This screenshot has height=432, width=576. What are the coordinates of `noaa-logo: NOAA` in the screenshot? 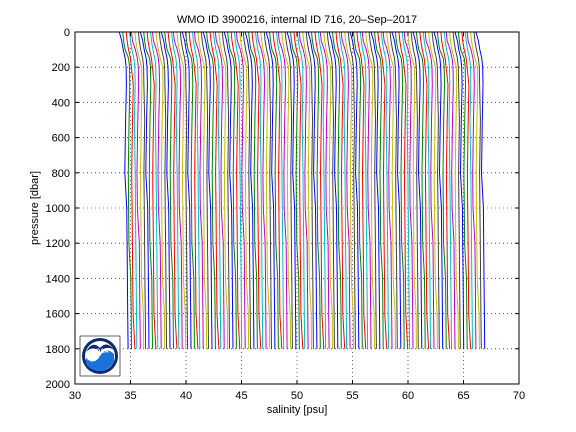 It's located at (100, 356).